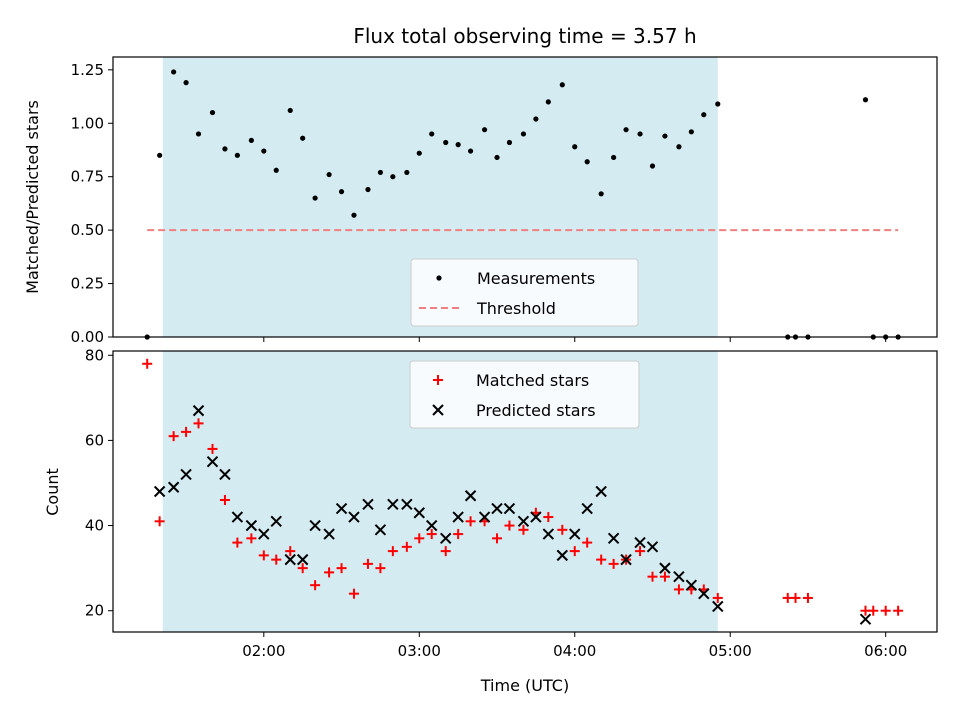  What do you see at coordinates (87, 177) in the screenshot?
I see `top-ytick-label: 0.75` at bounding box center [87, 177].